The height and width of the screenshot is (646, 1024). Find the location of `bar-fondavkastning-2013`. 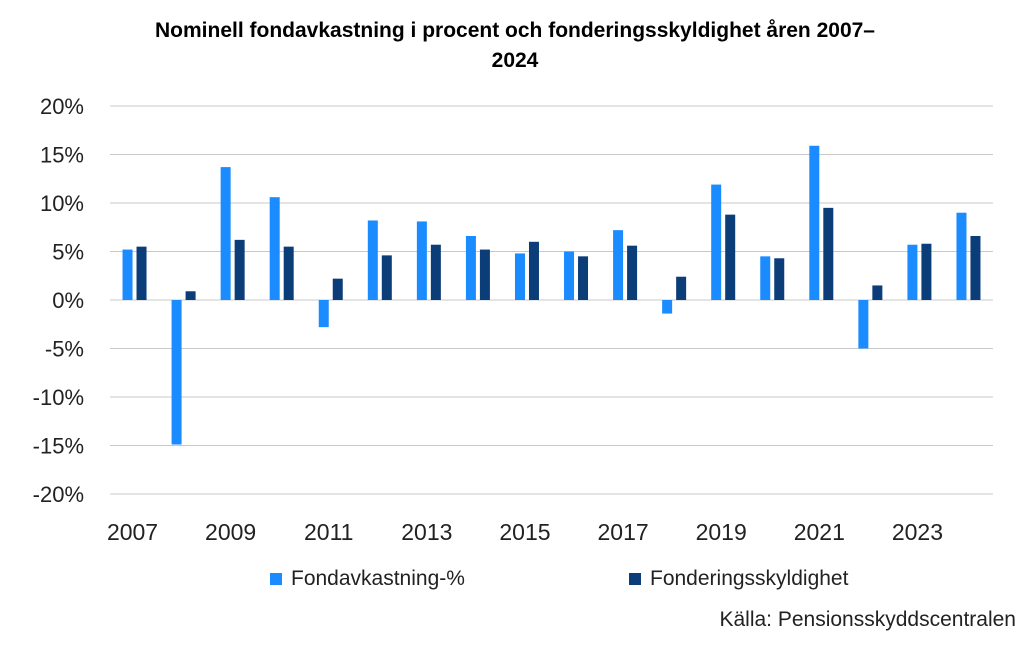

bar-fondavkastning-2013 is located at coordinates (421, 260).